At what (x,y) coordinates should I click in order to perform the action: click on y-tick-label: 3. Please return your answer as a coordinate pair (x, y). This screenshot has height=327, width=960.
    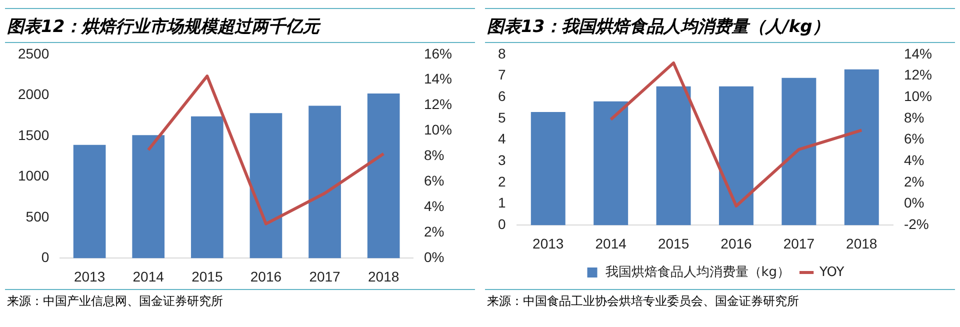
    Looking at the image, I should click on (502, 160).